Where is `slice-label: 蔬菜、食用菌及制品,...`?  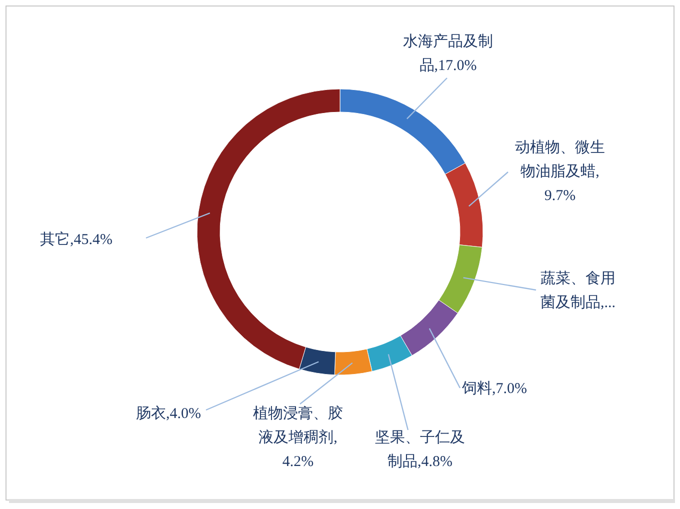
slice-label: 蔬菜、食用菌及制品,... is located at coordinates (578, 290).